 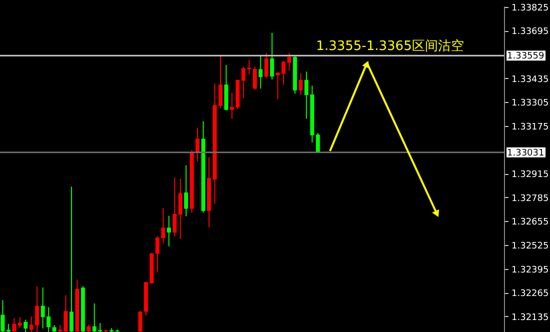 What do you see at coordinates (530, 8) in the screenshot?
I see `y-tick-label: 1.33825` at bounding box center [530, 8].